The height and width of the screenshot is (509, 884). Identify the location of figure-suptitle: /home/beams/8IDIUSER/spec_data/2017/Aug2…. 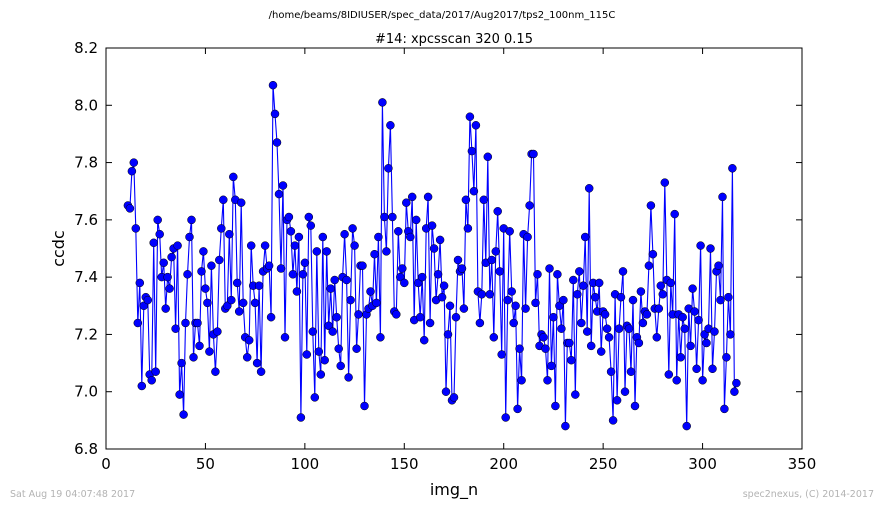
(442, 15).